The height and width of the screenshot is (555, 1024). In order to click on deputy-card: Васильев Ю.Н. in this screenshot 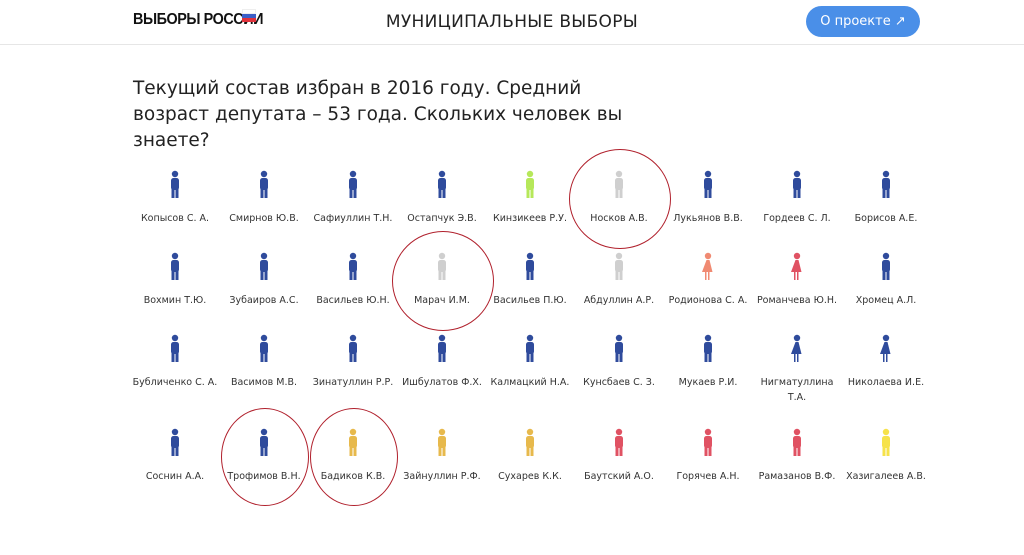, I will do `click(353, 280)`.